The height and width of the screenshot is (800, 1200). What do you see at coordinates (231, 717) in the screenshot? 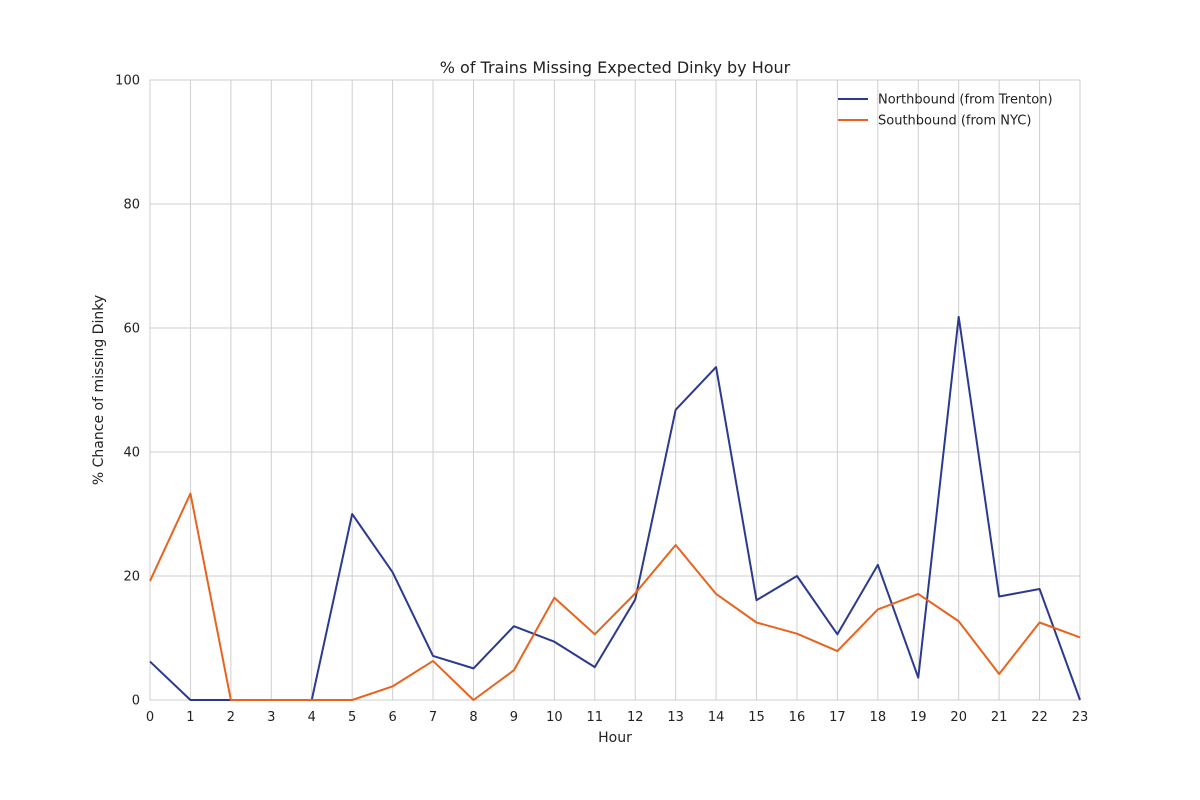
I see `x-tick-label: 2` at bounding box center [231, 717].